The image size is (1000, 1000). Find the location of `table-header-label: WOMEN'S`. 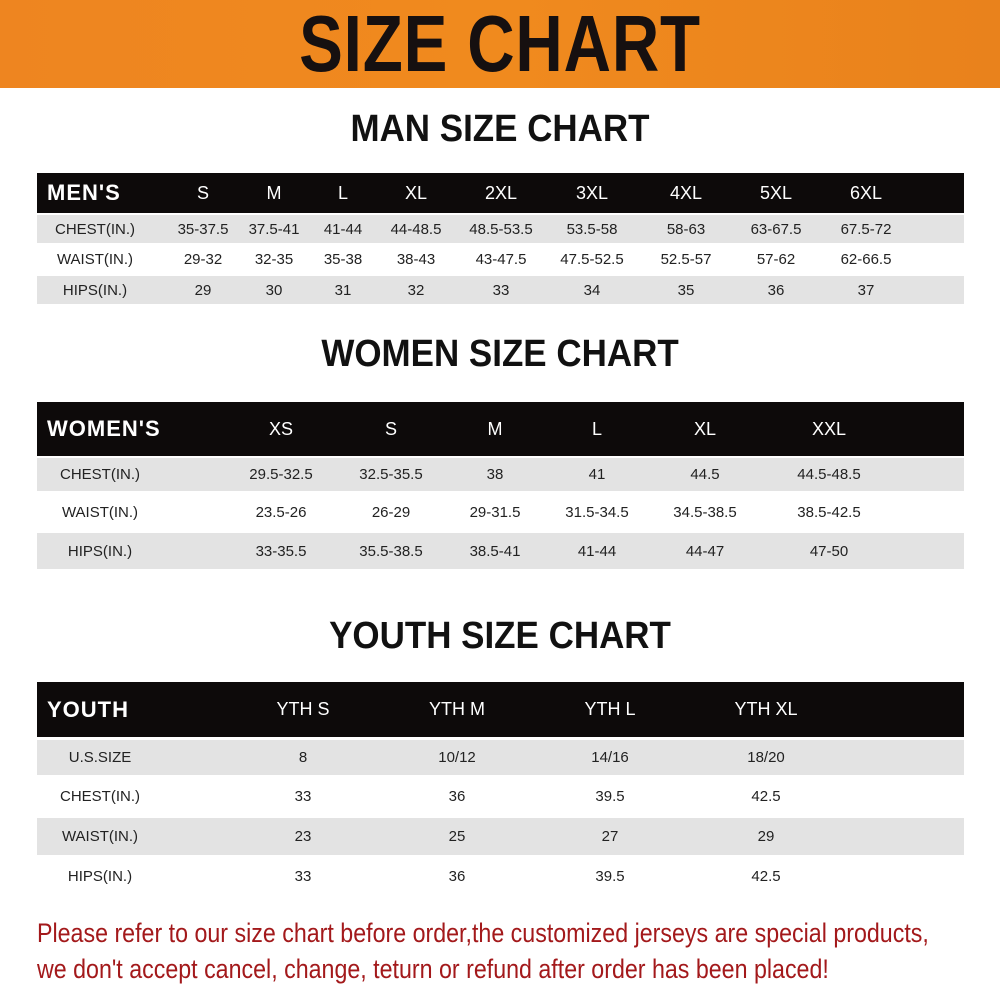

table-header-label: WOMEN'S is located at coordinates (104, 428).